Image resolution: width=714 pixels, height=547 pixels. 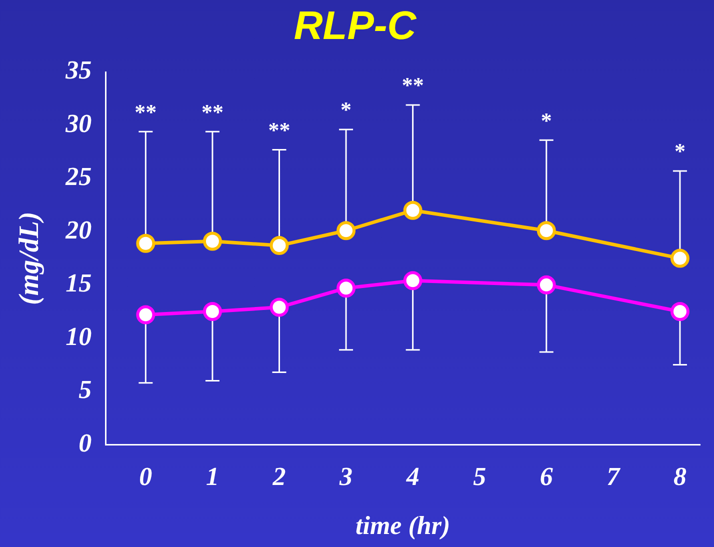 What do you see at coordinates (546, 476) in the screenshot?
I see `x-tick-label: 6` at bounding box center [546, 476].